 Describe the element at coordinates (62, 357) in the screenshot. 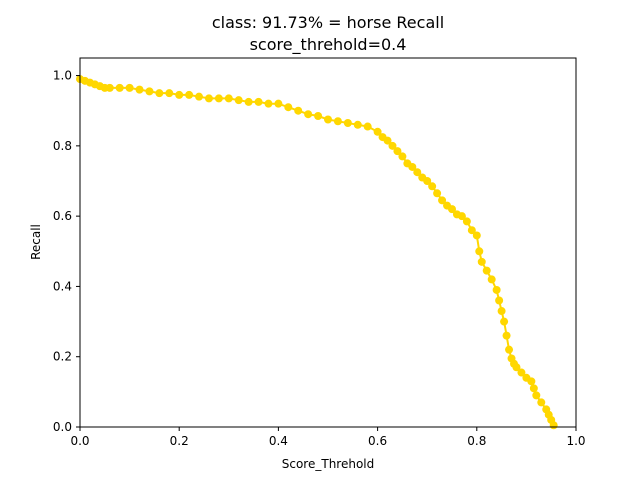

I see `y-tick-label: 0.2` at that location.